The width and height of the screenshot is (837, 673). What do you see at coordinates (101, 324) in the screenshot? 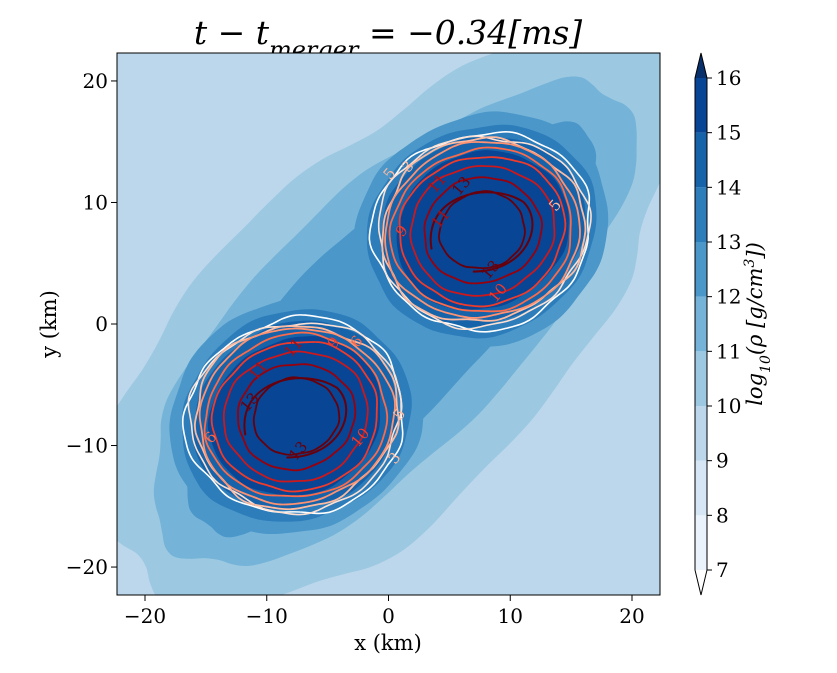
I see `y-tick-label-2: 0` at bounding box center [101, 324].